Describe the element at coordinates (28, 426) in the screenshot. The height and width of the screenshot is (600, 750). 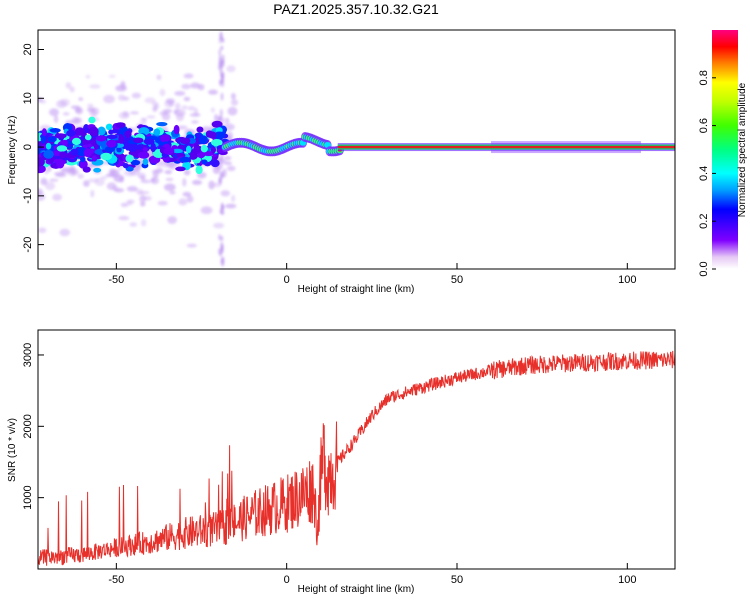
I see `snr-ytick-label: 2000` at that location.